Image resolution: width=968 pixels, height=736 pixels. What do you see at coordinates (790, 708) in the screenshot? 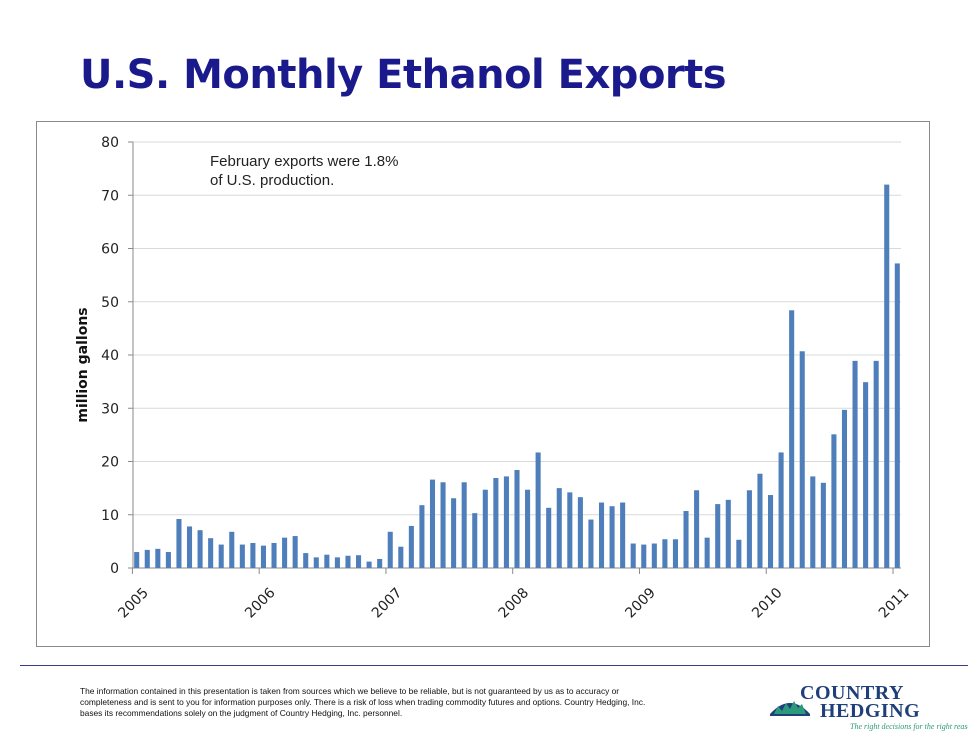
I see `logo-emblem-icon` at bounding box center [790, 708].